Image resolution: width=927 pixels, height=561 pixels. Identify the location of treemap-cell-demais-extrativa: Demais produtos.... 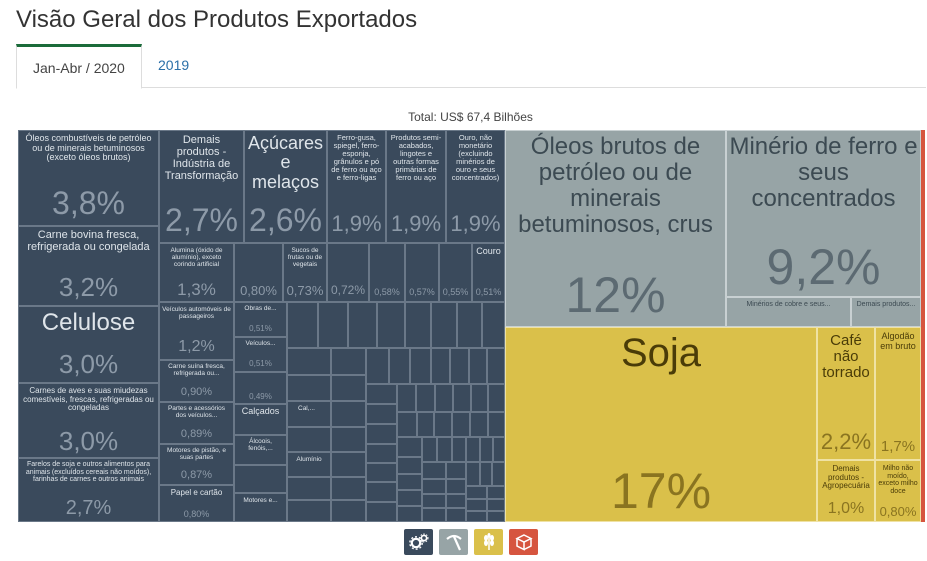
(886, 312).